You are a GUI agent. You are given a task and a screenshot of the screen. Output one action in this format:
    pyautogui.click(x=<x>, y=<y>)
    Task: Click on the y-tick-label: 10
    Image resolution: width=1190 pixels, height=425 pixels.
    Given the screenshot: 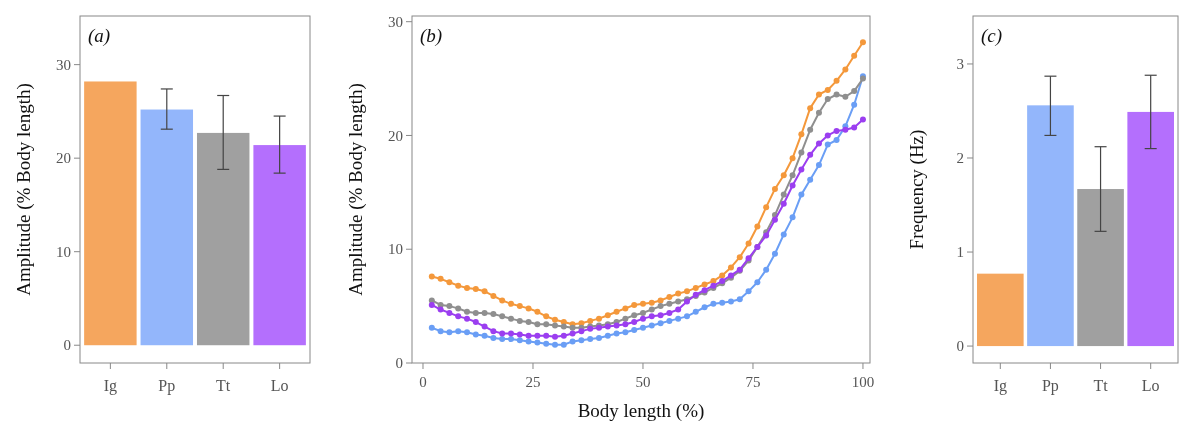 What is the action you would take?
    pyautogui.click(x=63, y=251)
    